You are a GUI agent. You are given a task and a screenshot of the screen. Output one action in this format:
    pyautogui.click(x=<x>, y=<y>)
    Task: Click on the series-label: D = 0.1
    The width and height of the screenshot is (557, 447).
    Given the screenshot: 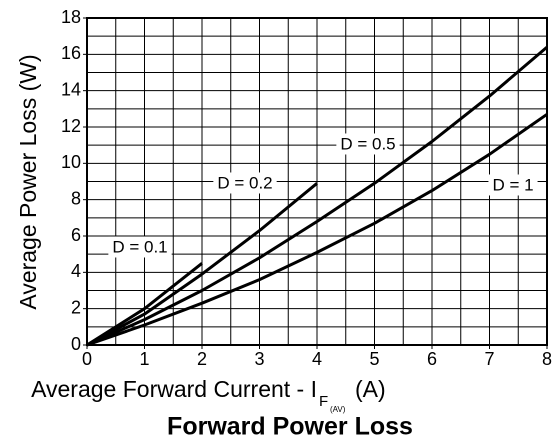 What is the action you would take?
    pyautogui.click(x=139, y=246)
    